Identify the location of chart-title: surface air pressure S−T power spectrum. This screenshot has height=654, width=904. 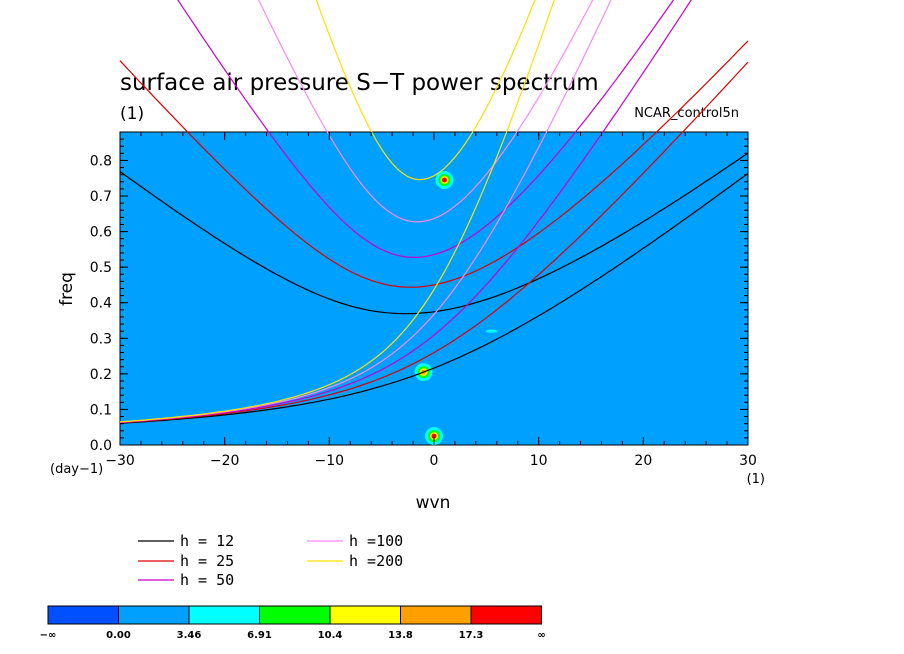
(359, 83).